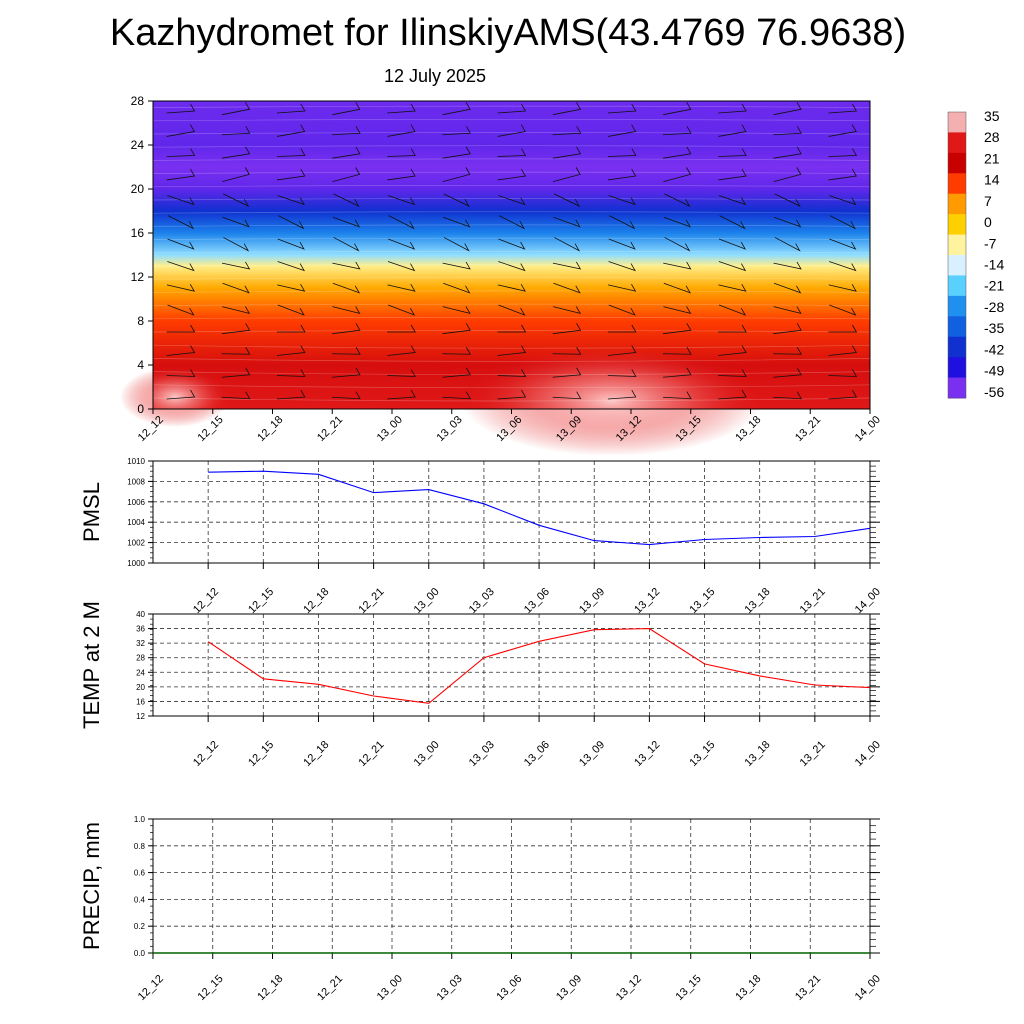  I want to click on y-tick-label: 12, so click(140, 716).